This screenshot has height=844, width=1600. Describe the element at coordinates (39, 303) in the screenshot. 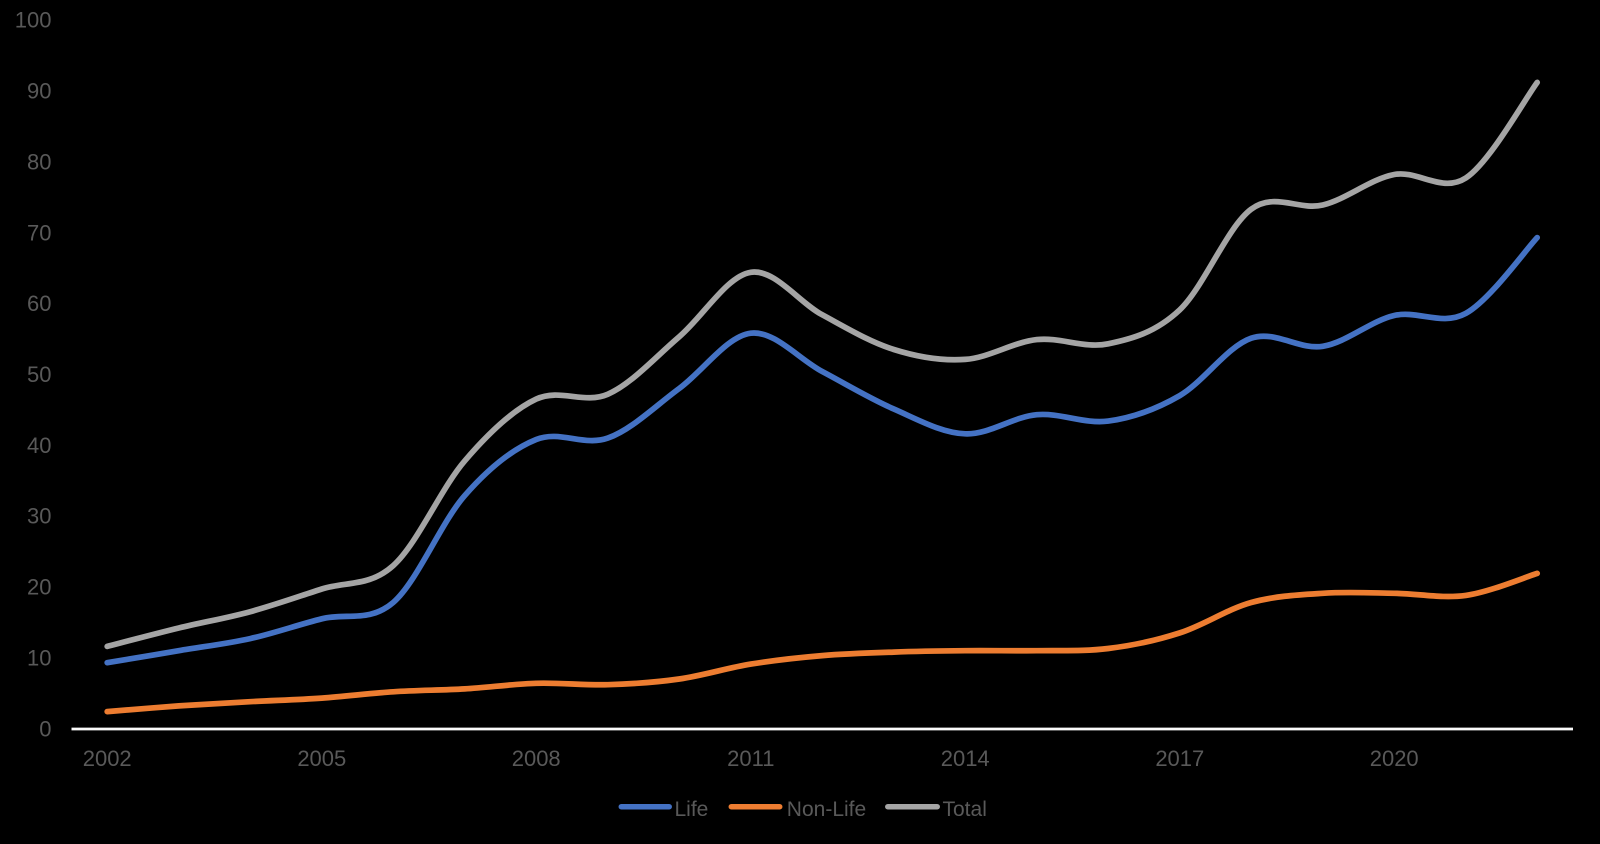

I see `svg-text: 60` at that location.